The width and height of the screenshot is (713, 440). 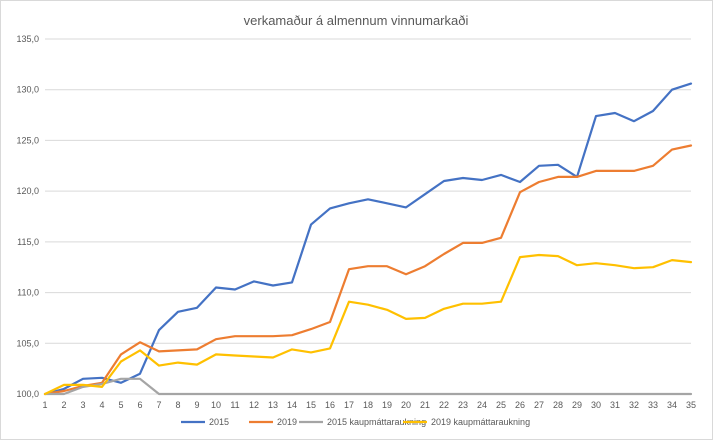 I want to click on legend-label: 2015 kaupmáttaraukning, so click(x=376, y=422).